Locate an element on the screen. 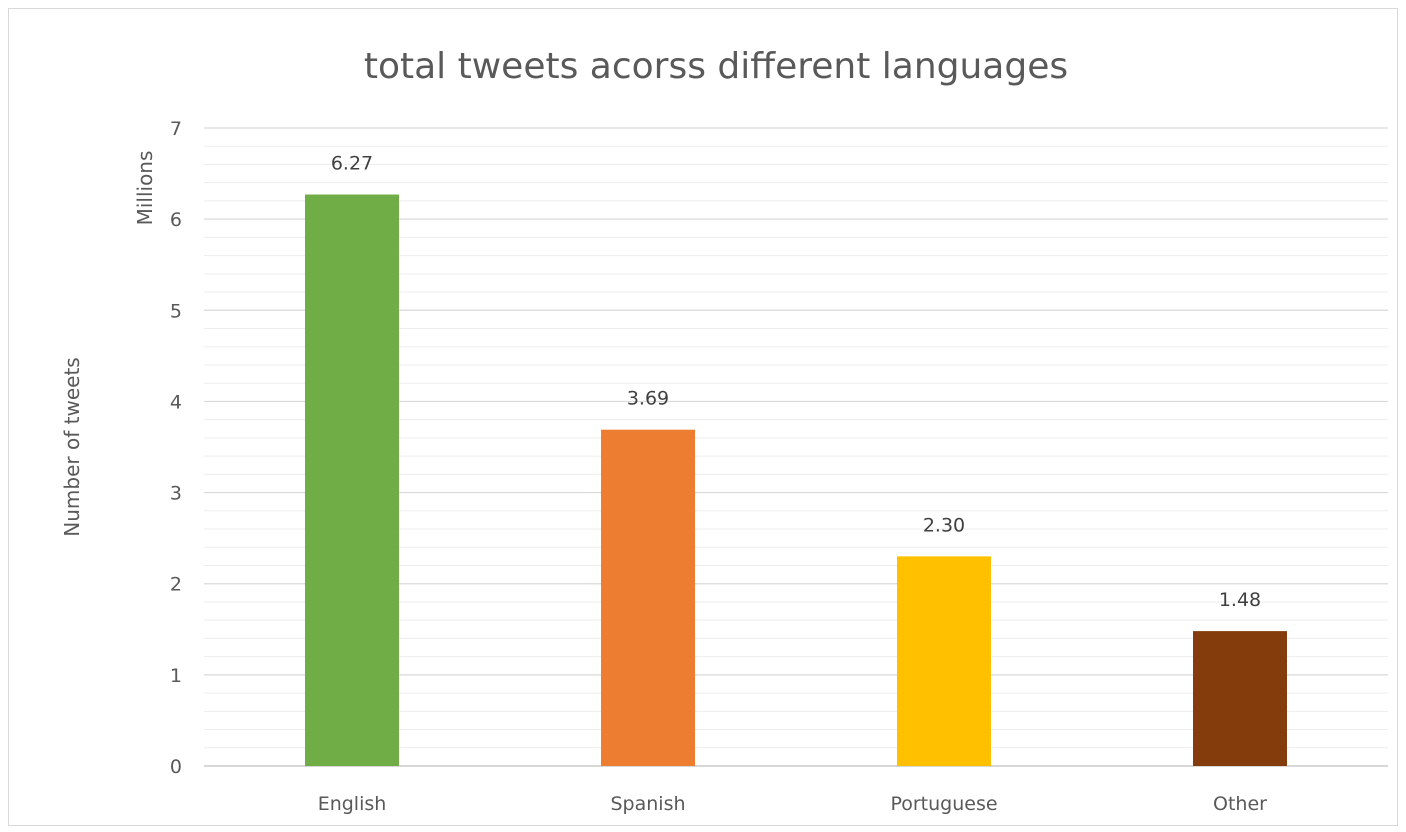  y-tick-label: 3 is located at coordinates (176, 494).